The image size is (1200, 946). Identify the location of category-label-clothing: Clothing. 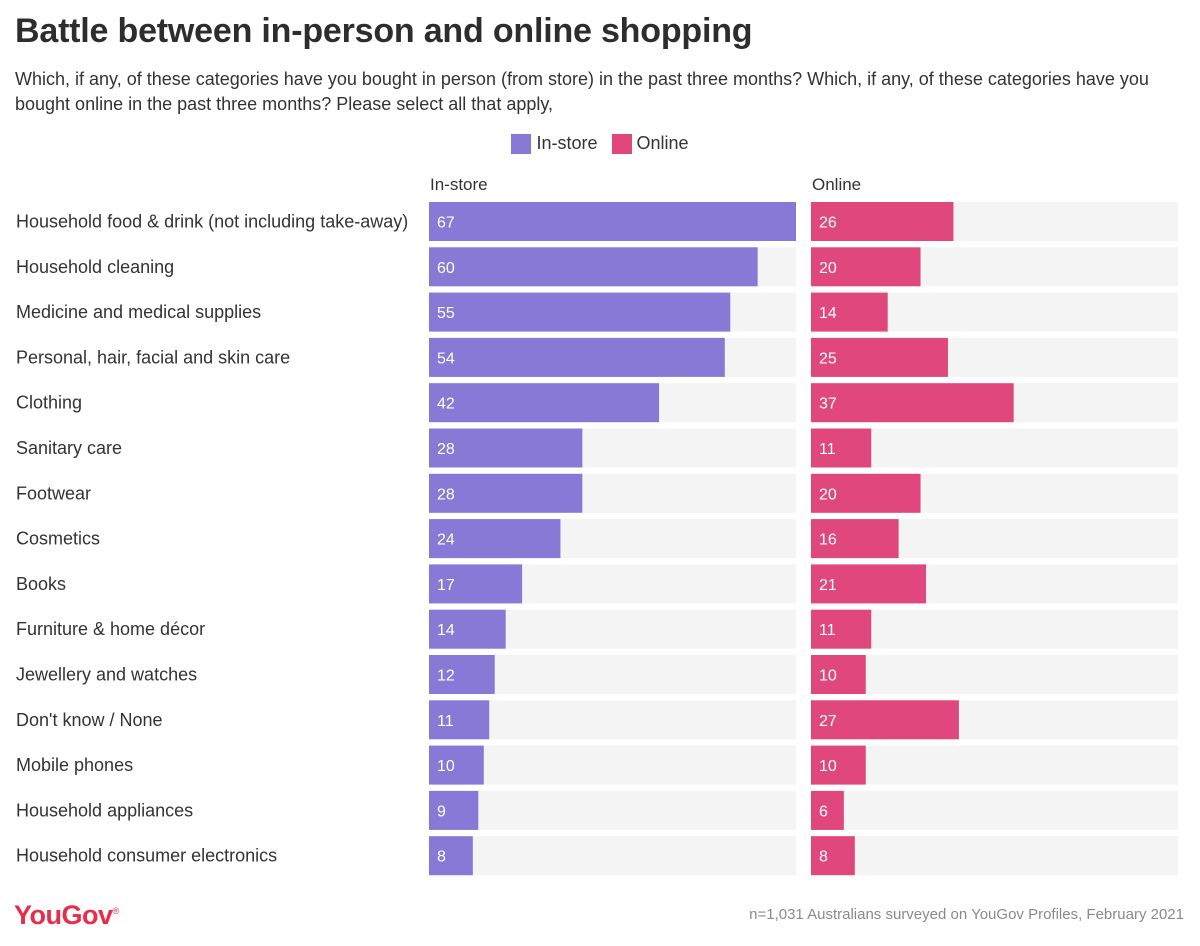
(49, 403).